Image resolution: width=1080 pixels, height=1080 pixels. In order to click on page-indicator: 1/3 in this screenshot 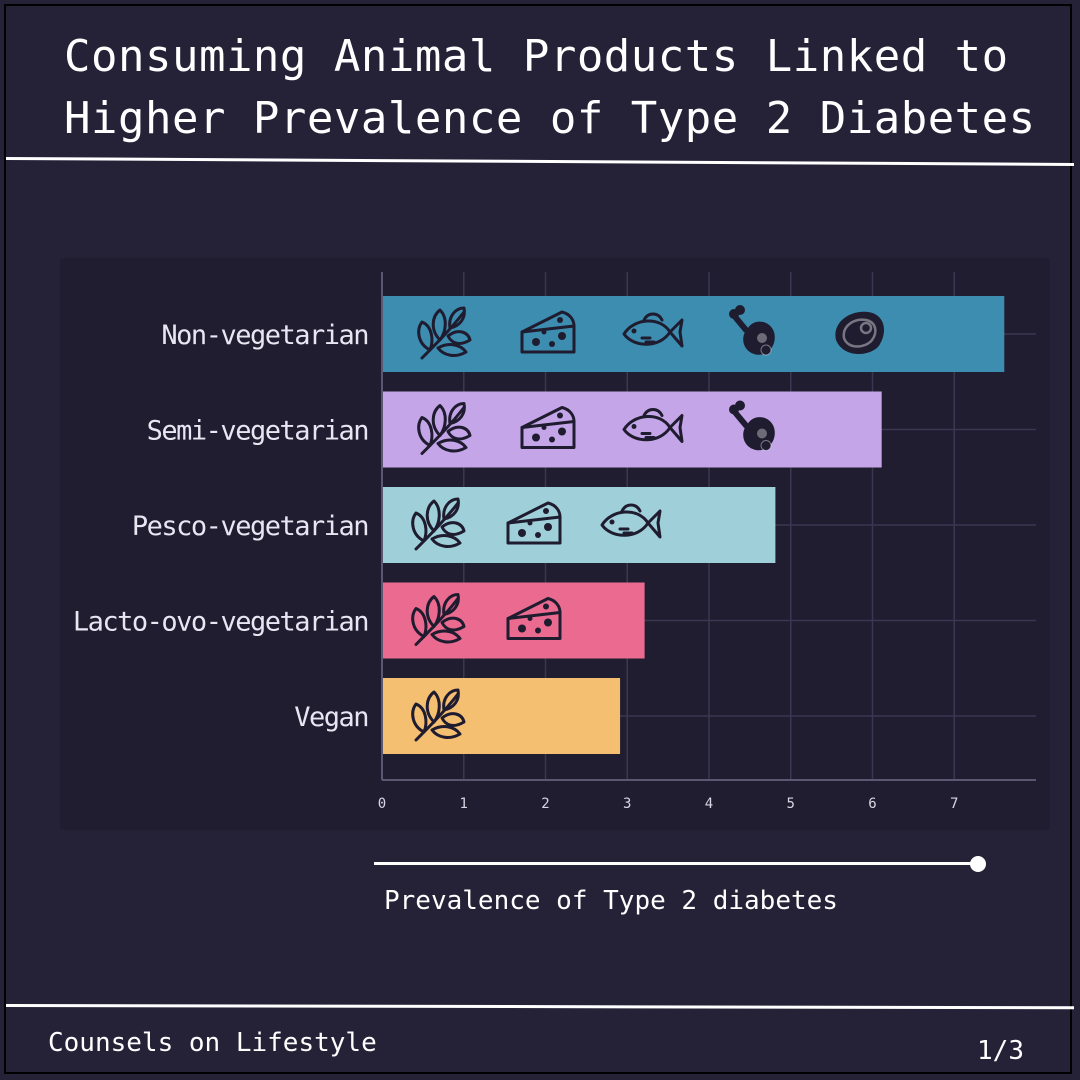, I will do `click(1000, 1051)`.